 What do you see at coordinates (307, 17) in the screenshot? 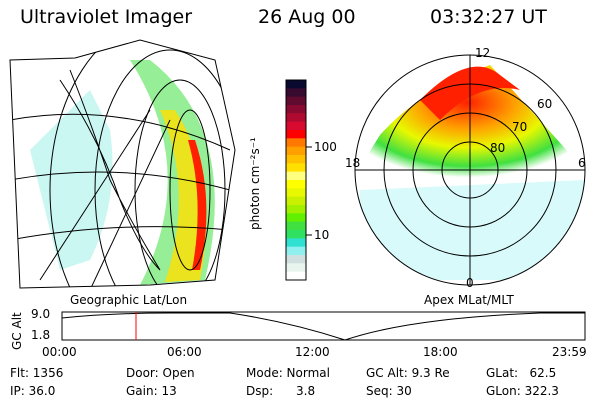
I see `date-label: 26 Aug 00` at bounding box center [307, 17].